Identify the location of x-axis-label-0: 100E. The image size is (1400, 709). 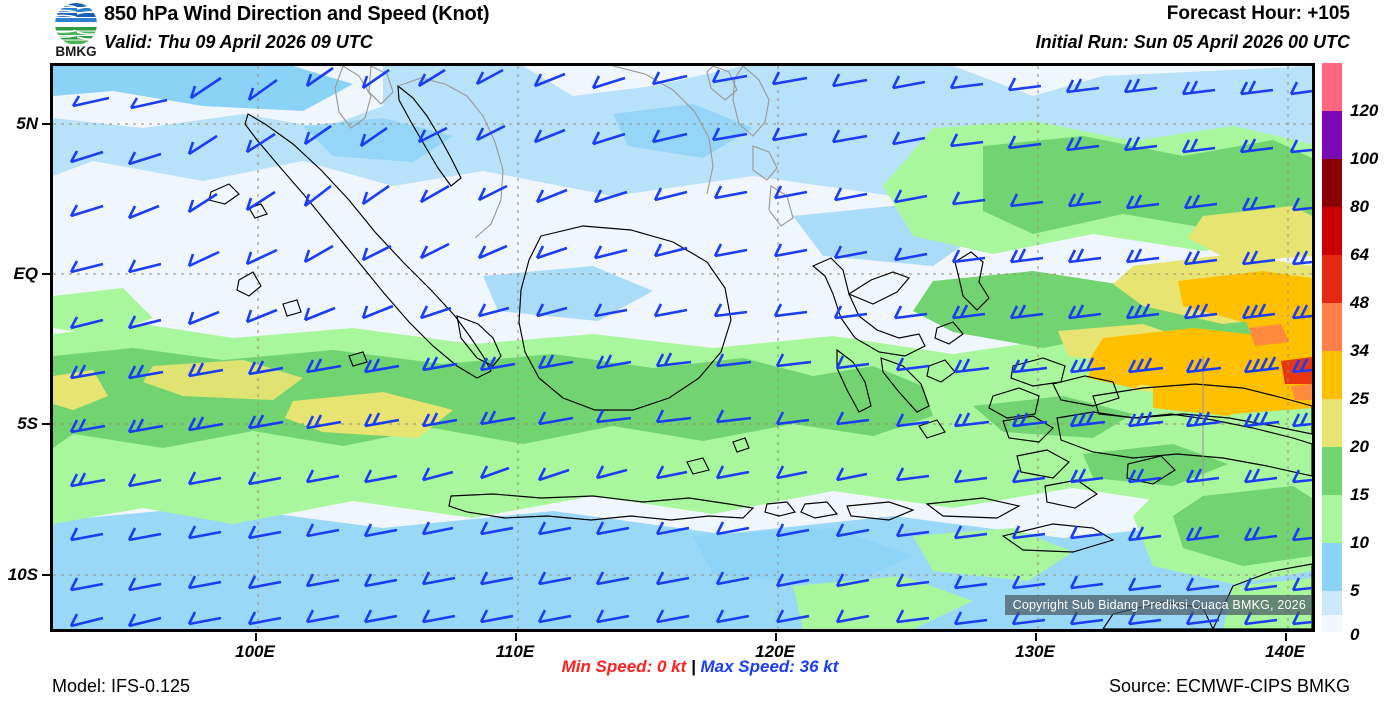
(255, 651).